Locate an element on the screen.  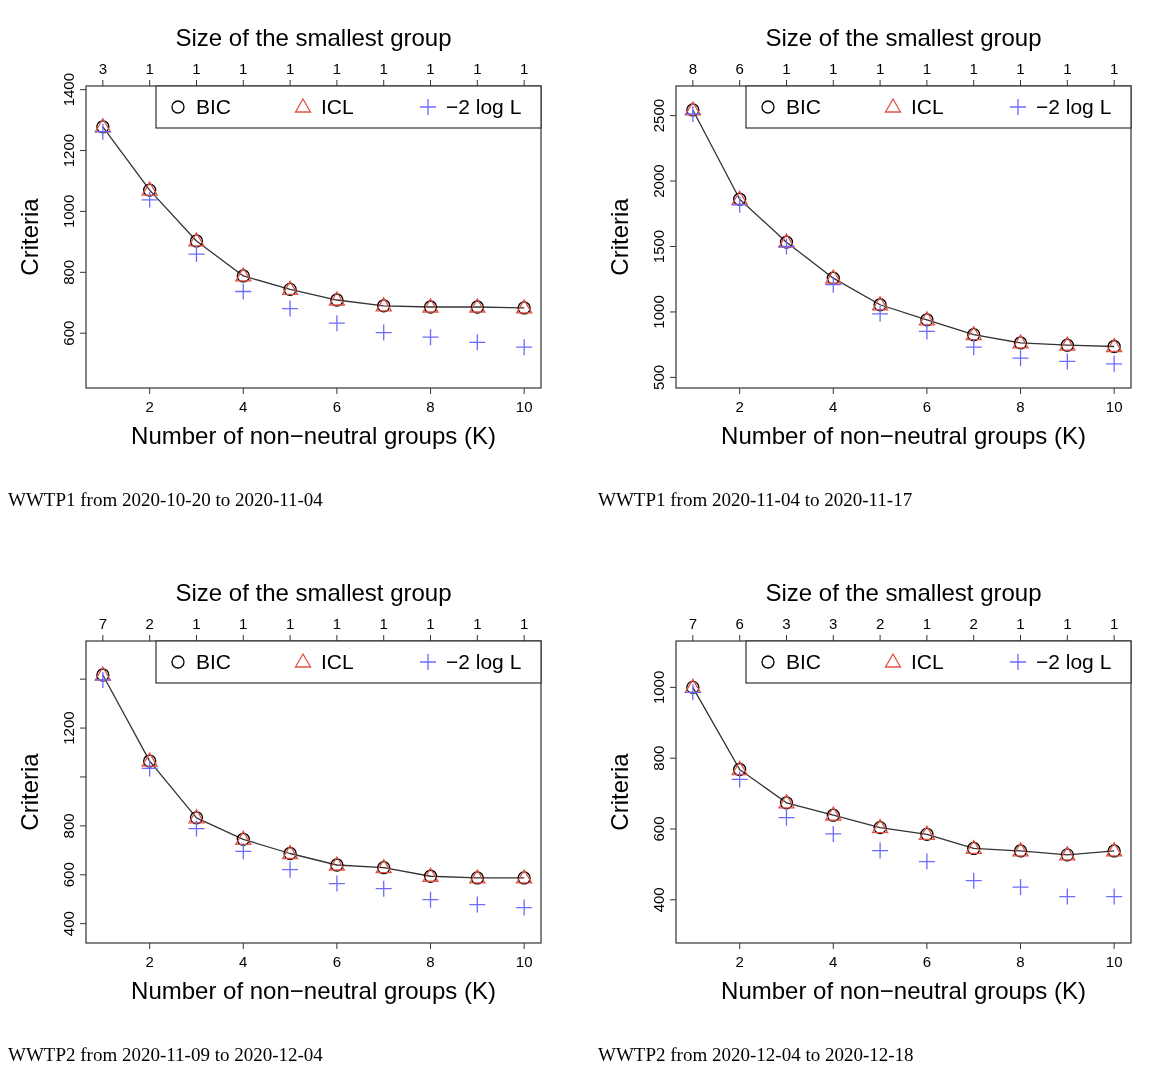
text: WWTP2 from 2020-12-04 to 2020-12-18 is located at coordinates (756, 1054).